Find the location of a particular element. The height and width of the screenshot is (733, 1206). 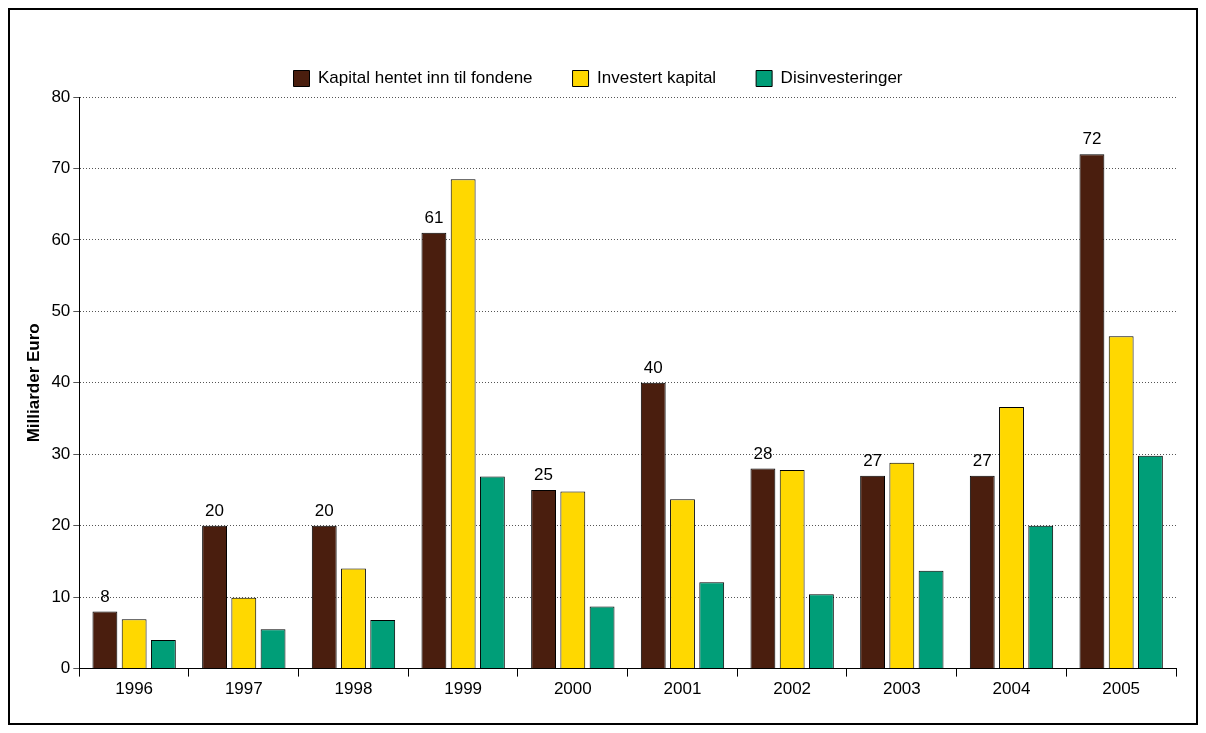

x-tick-label: 2004 is located at coordinates (1011, 689).